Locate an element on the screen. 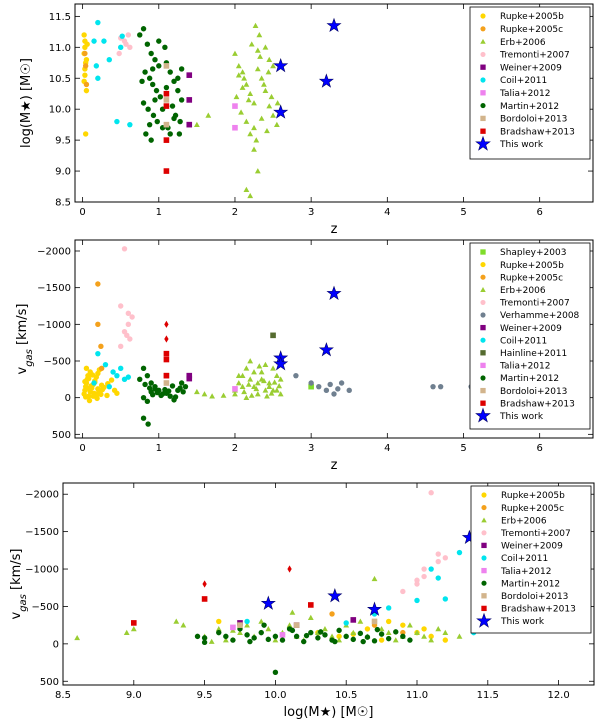  legend-item-tremonti-2007: Tremonti+2007 is located at coordinates (525, 304).